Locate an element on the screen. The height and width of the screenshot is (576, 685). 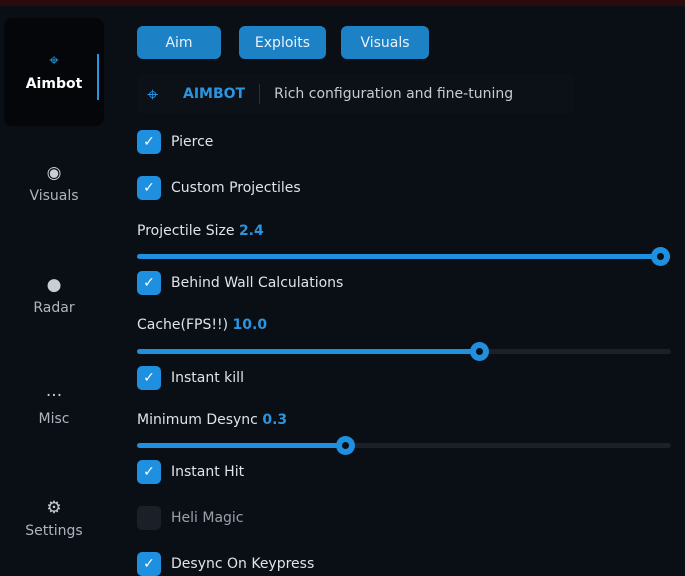
sidebar-item-visuals: ◉ Visuals is located at coordinates (54, 183).